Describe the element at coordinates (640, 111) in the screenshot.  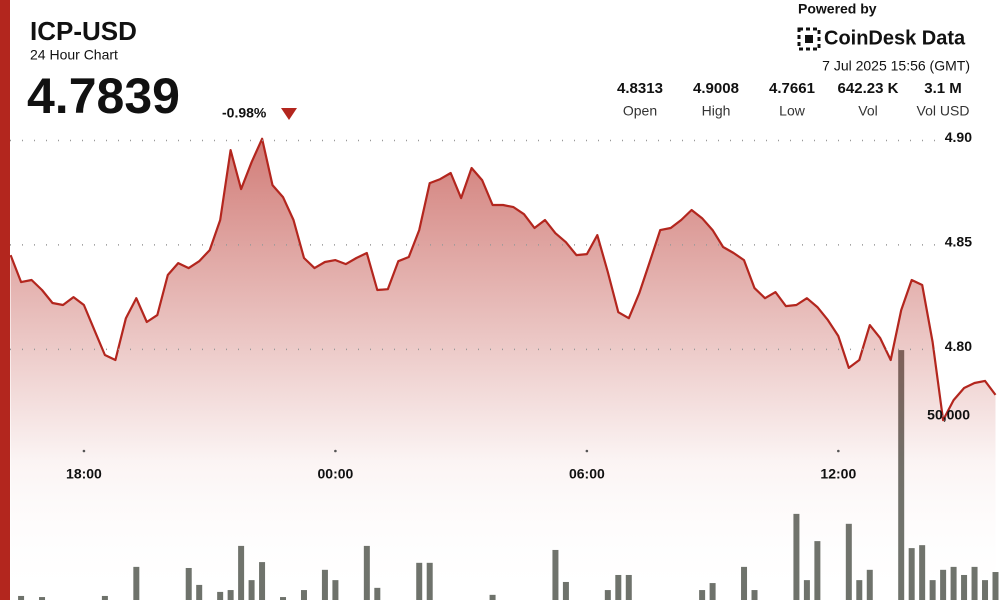
I see `stat-label: Open` at that location.